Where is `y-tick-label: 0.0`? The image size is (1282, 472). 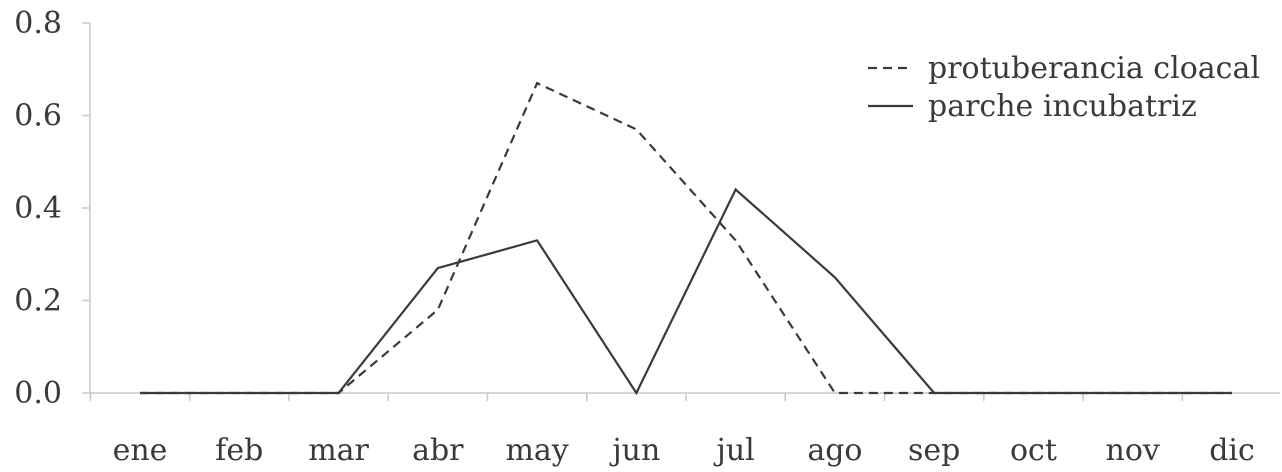
y-tick-label: 0.0 is located at coordinates (38, 393).